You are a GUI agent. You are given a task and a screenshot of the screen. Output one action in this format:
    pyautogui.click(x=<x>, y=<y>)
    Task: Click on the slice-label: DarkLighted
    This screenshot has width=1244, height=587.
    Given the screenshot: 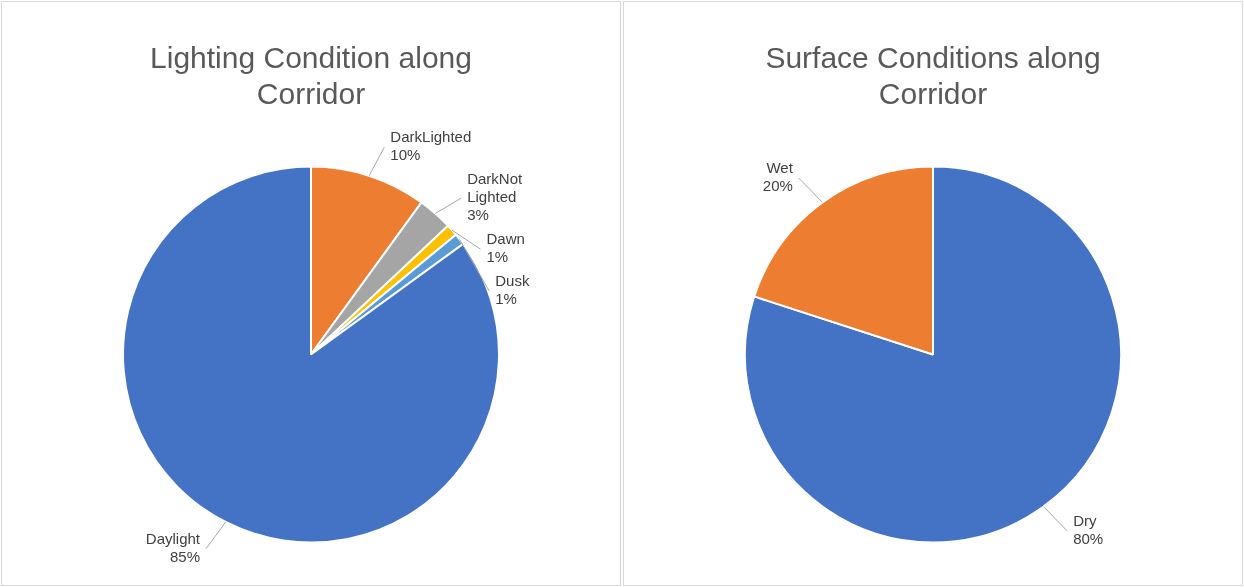 What is the action you would take?
    pyautogui.click(x=431, y=137)
    